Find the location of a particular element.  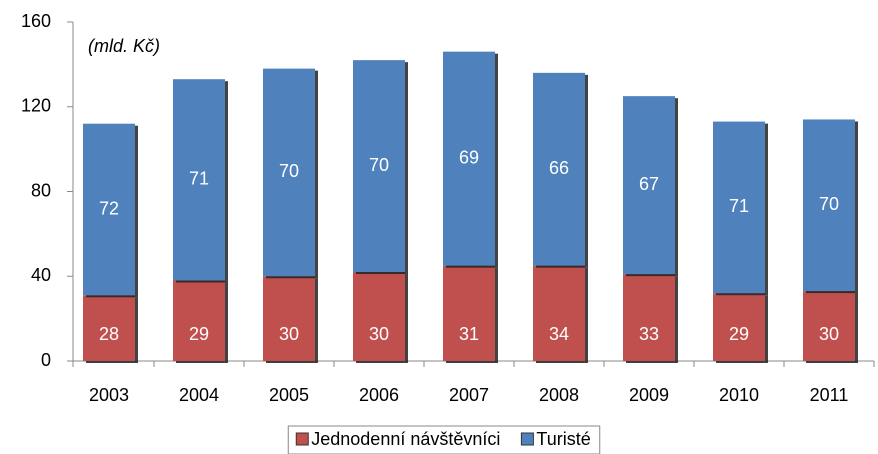

data-label: 72 is located at coordinates (109, 208).